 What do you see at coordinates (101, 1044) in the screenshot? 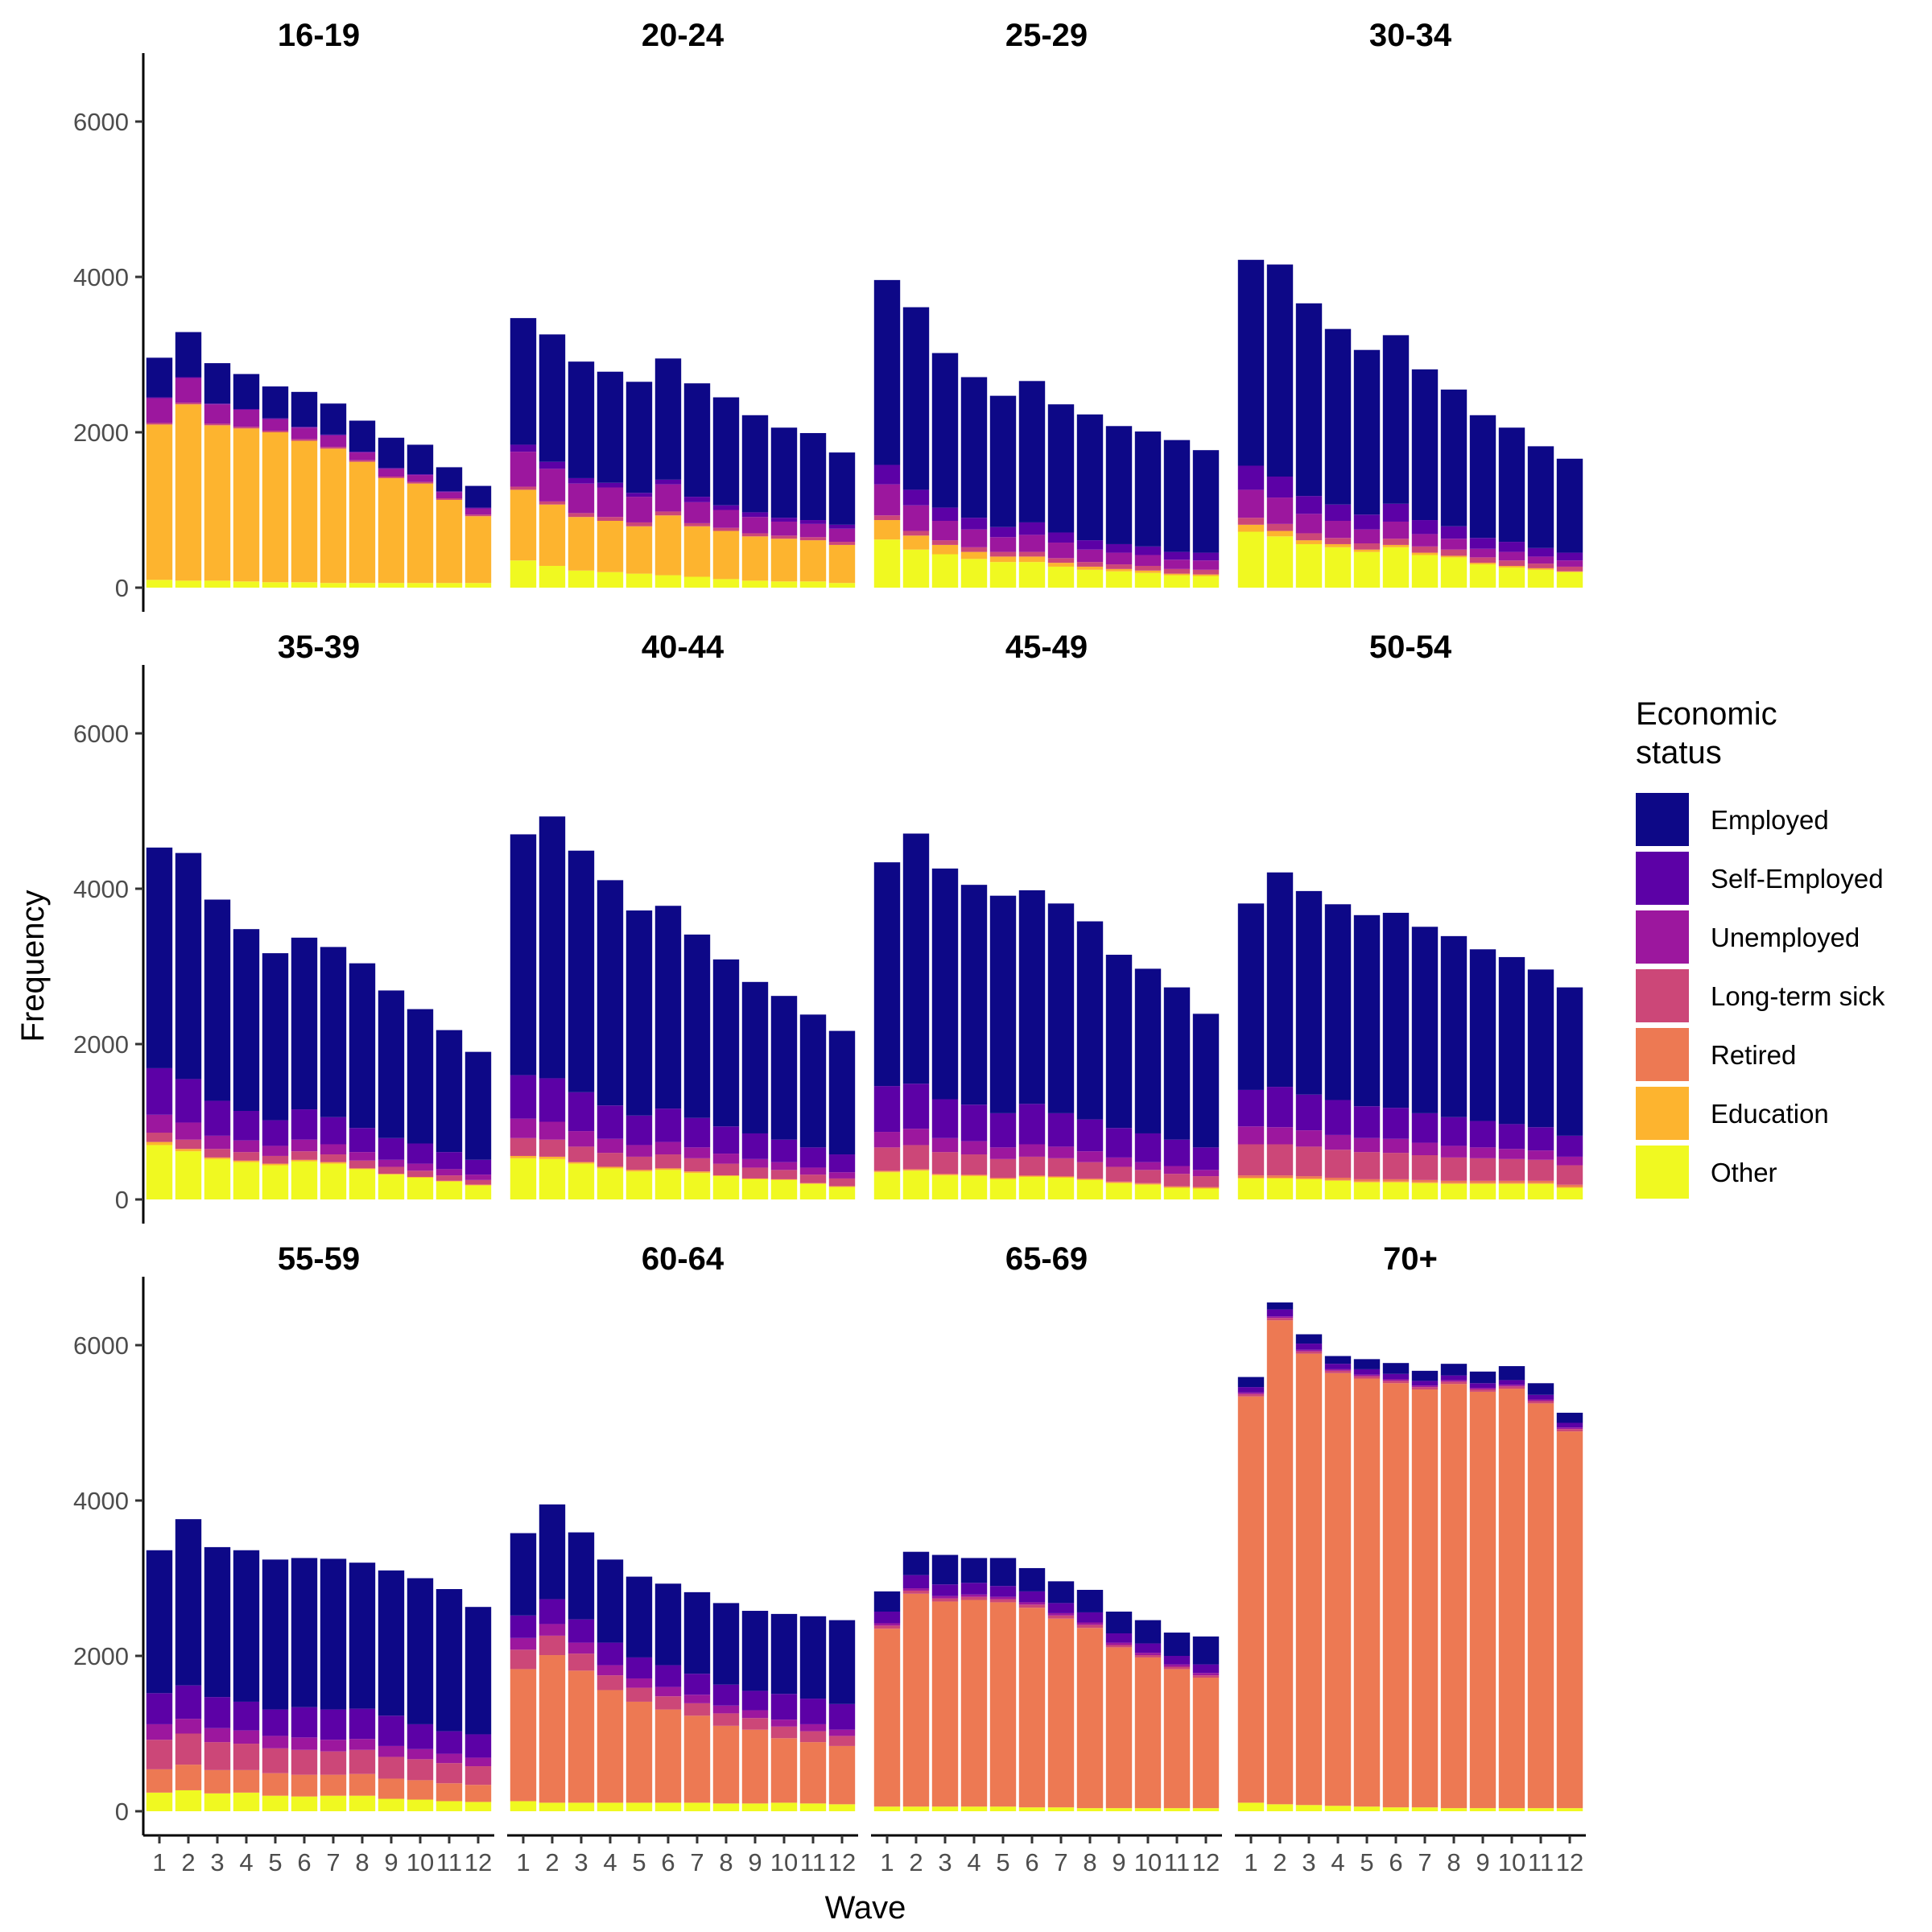
I see `y-tick-label: 2000` at bounding box center [101, 1044].